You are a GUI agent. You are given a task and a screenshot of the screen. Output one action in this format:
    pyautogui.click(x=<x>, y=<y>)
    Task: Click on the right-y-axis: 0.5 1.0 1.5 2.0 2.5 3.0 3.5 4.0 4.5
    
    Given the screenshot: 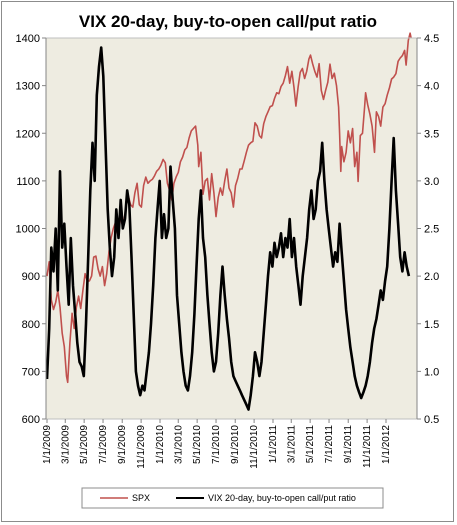 What is the action you would take?
    pyautogui.click(x=427, y=229)
    